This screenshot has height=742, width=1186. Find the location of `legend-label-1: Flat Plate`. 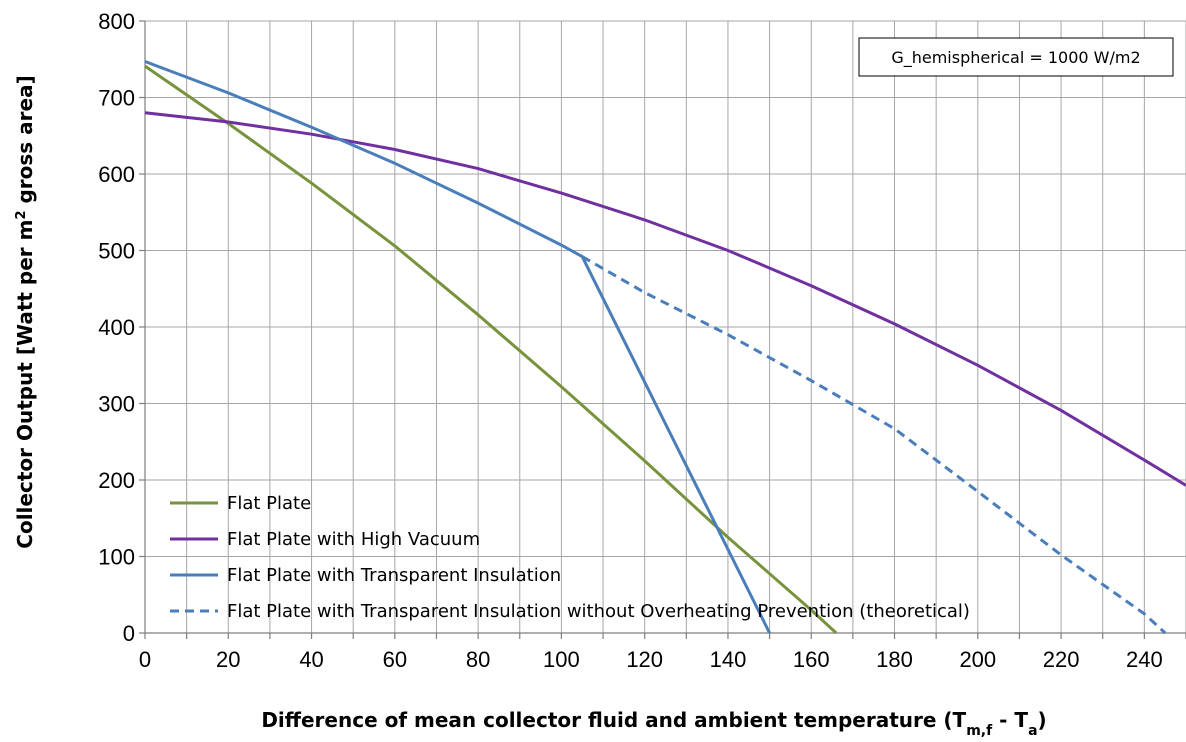

legend-label-1: Flat Plate is located at coordinates (269, 503).